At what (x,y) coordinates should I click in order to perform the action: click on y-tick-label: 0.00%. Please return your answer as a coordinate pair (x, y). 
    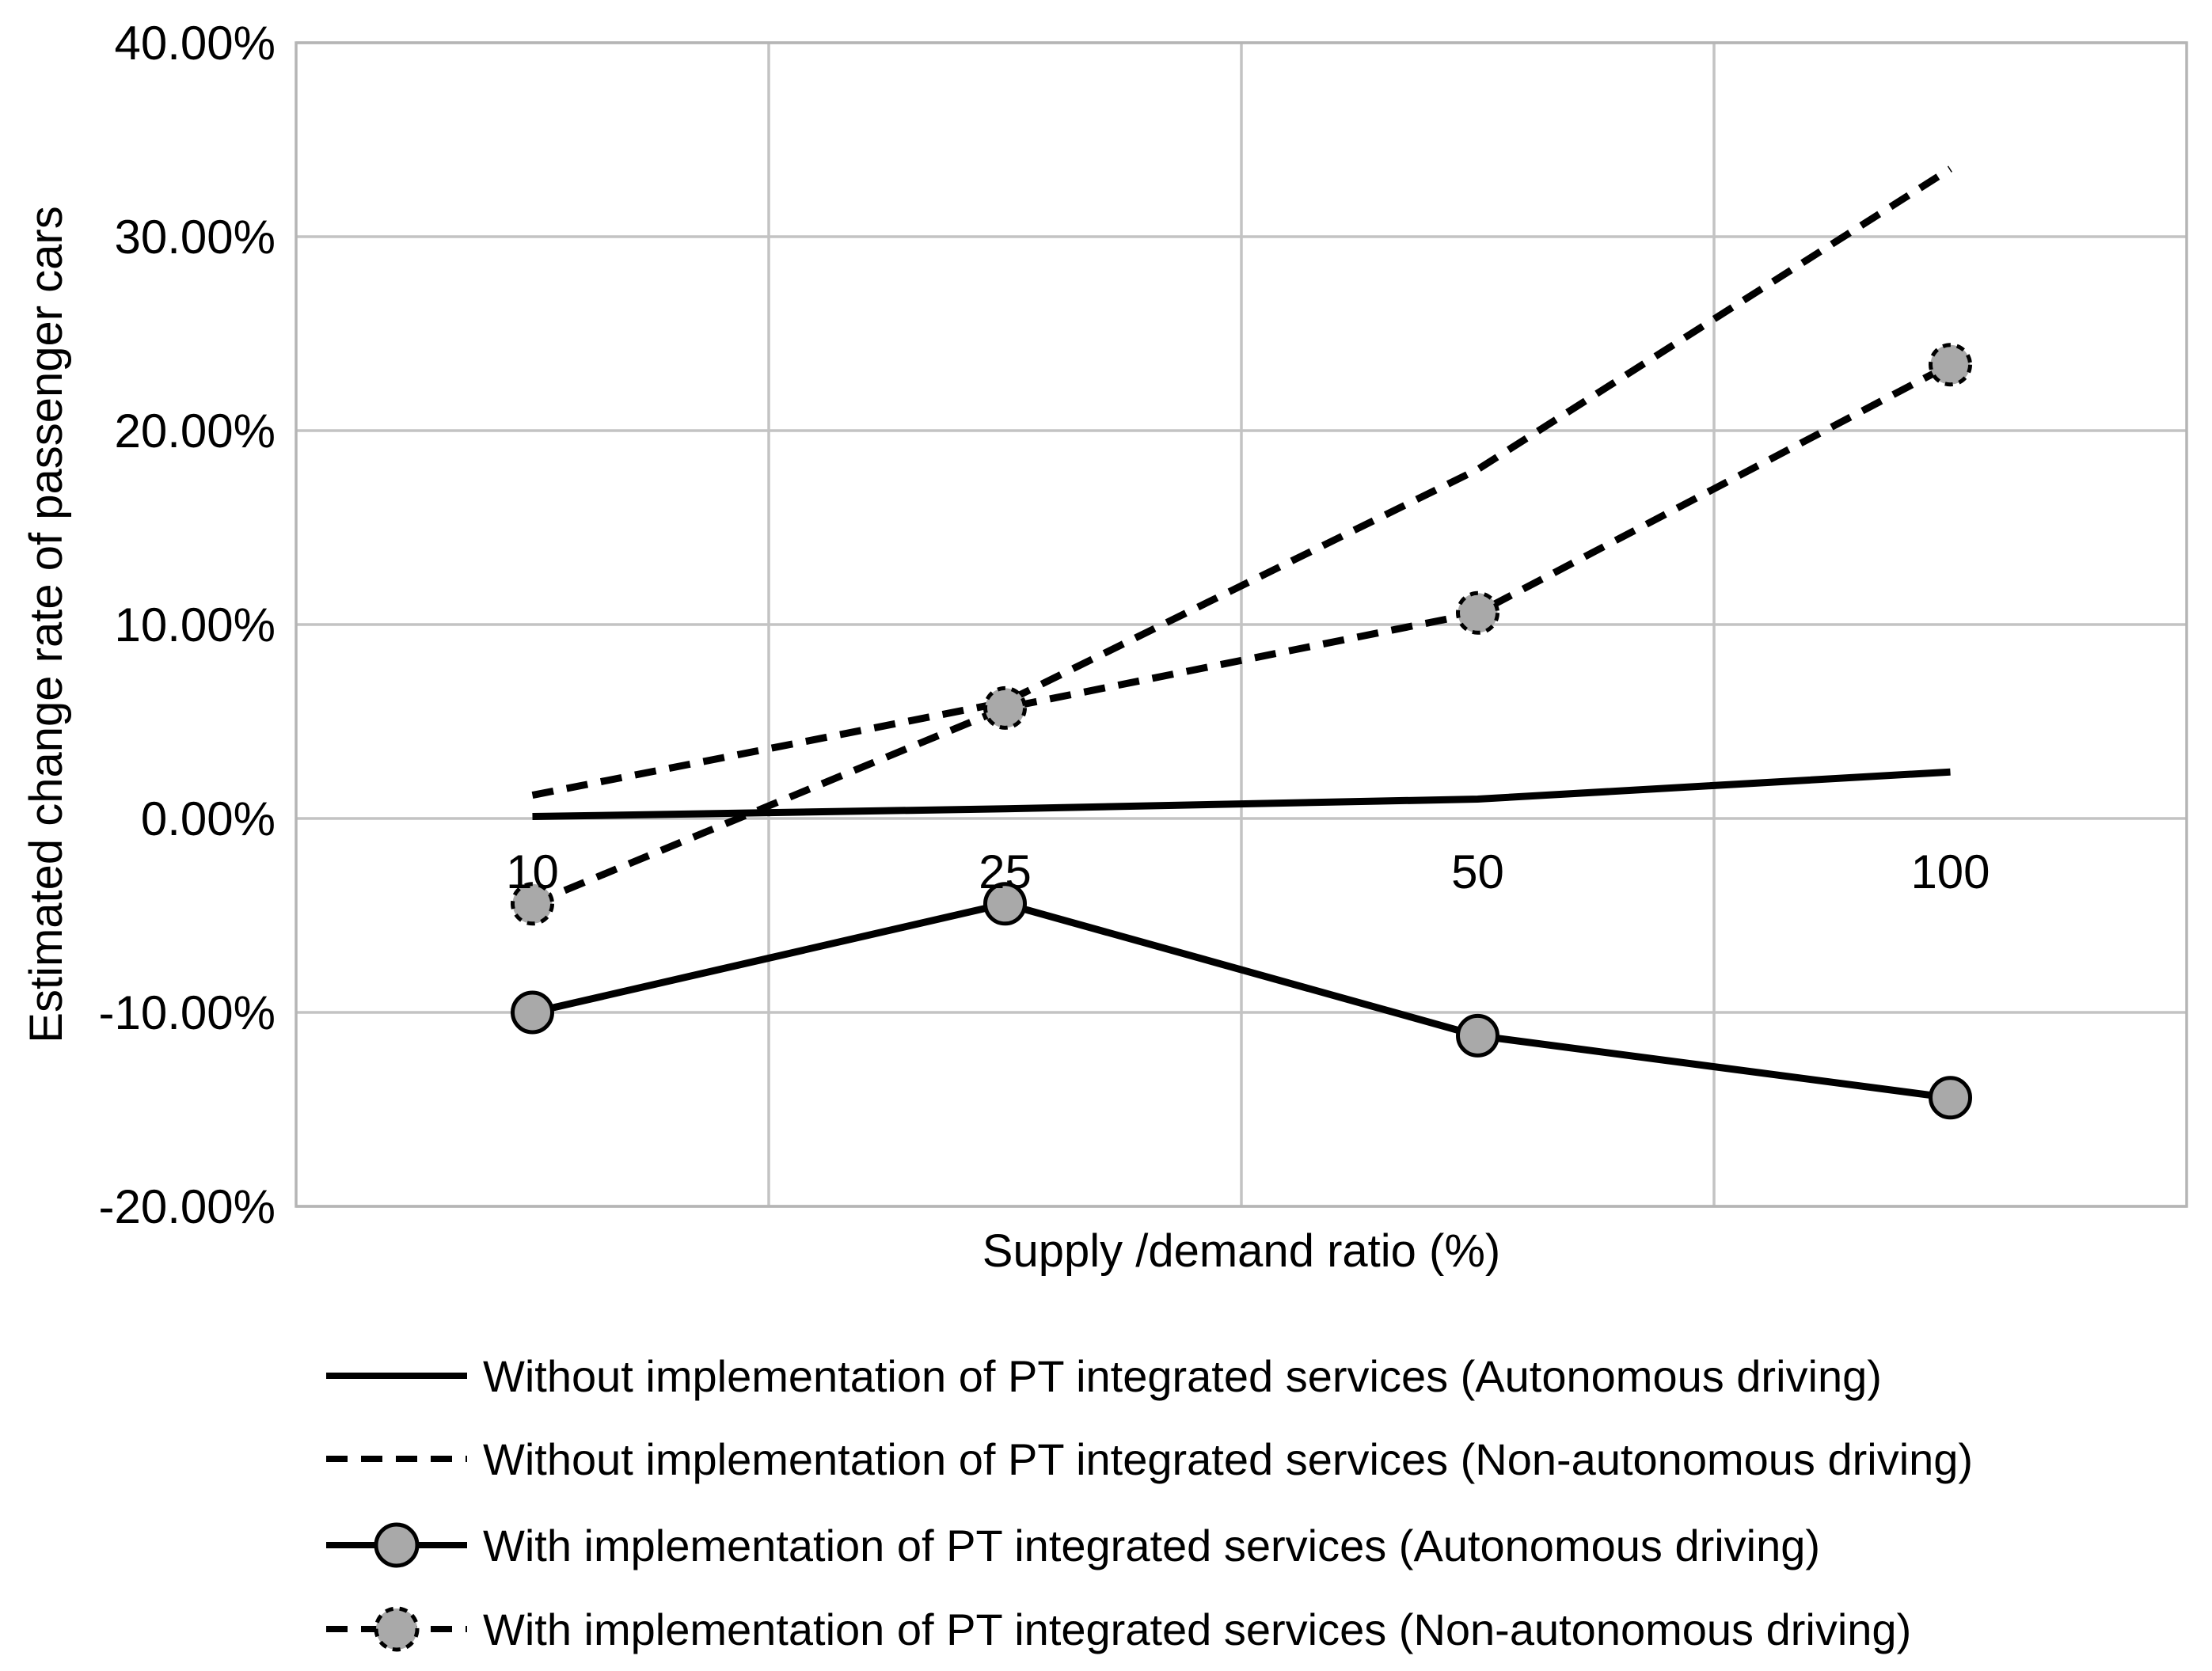
    Looking at the image, I should click on (208, 818).